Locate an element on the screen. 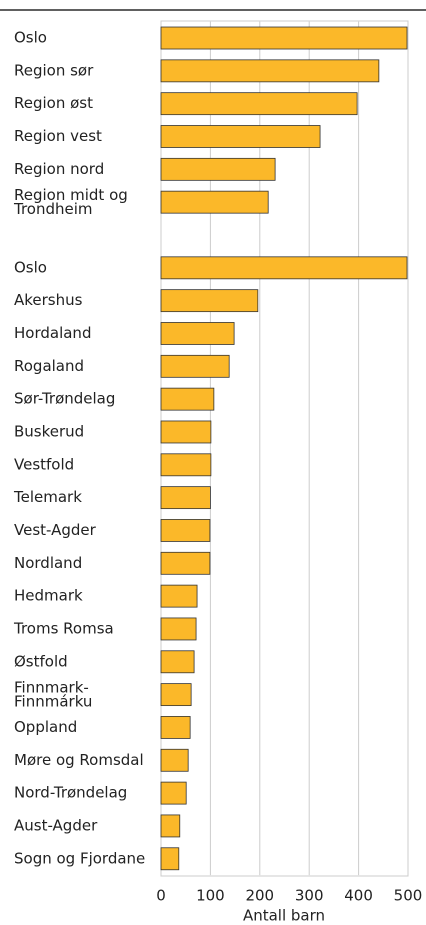 The image size is (426, 925). label-line: Finnmárku is located at coordinates (53, 701).